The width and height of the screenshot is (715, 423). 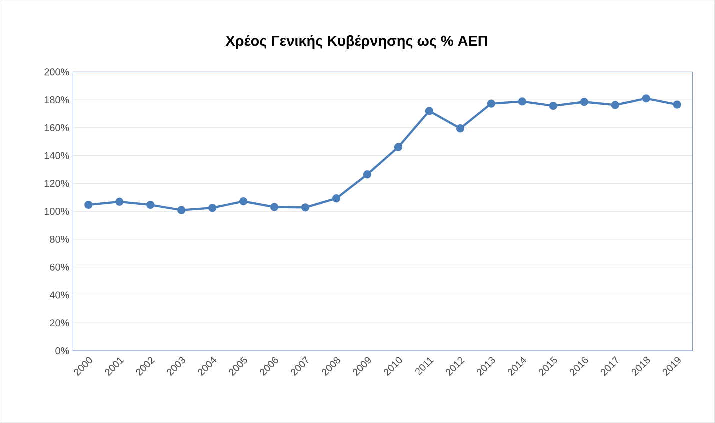 I want to click on y-tick-label: 20%, so click(x=60, y=323).